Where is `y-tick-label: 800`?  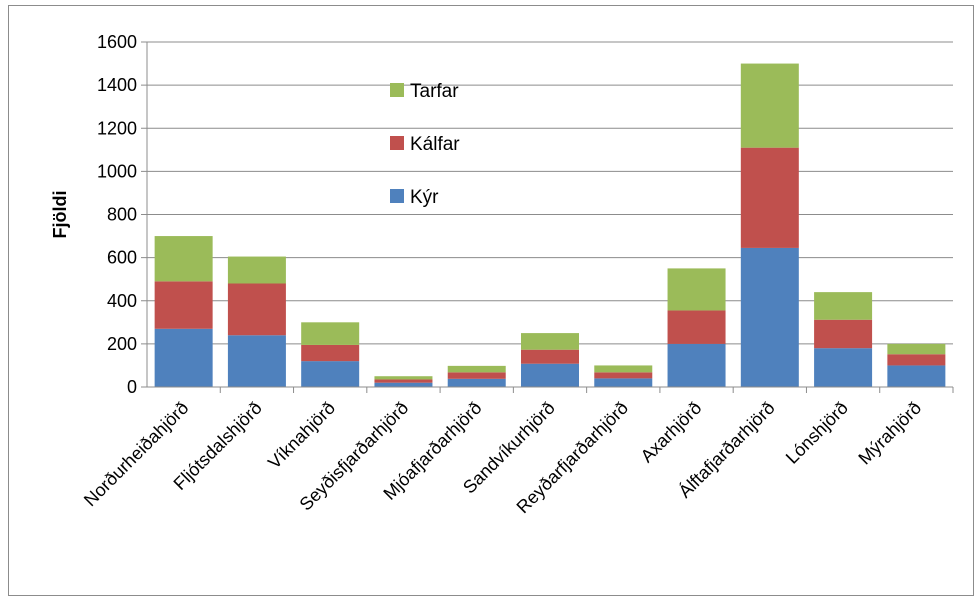
y-tick-label: 800 is located at coordinates (122, 215).